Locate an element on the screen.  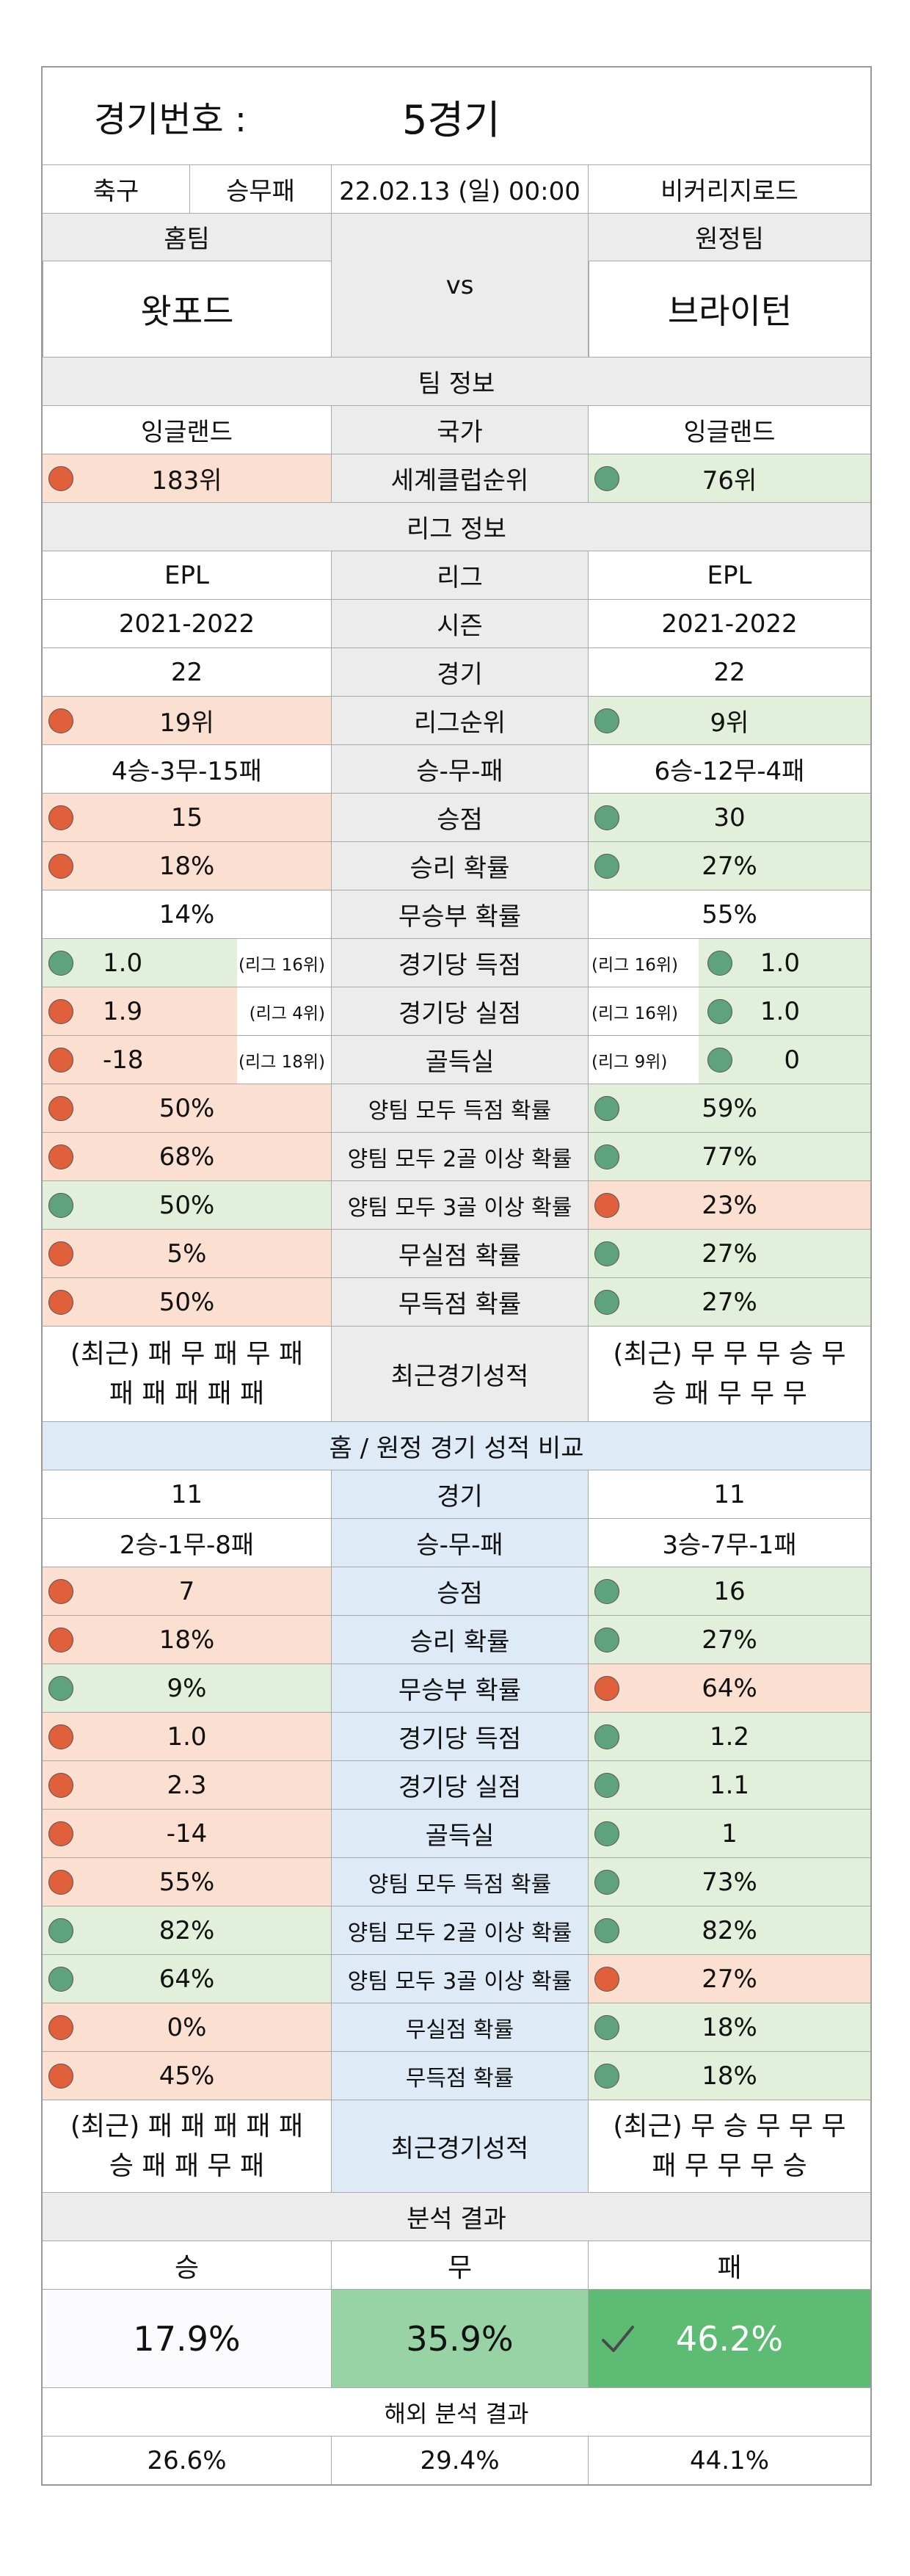
away-league-rank: (리그 16위) is located at coordinates (636, 1014).